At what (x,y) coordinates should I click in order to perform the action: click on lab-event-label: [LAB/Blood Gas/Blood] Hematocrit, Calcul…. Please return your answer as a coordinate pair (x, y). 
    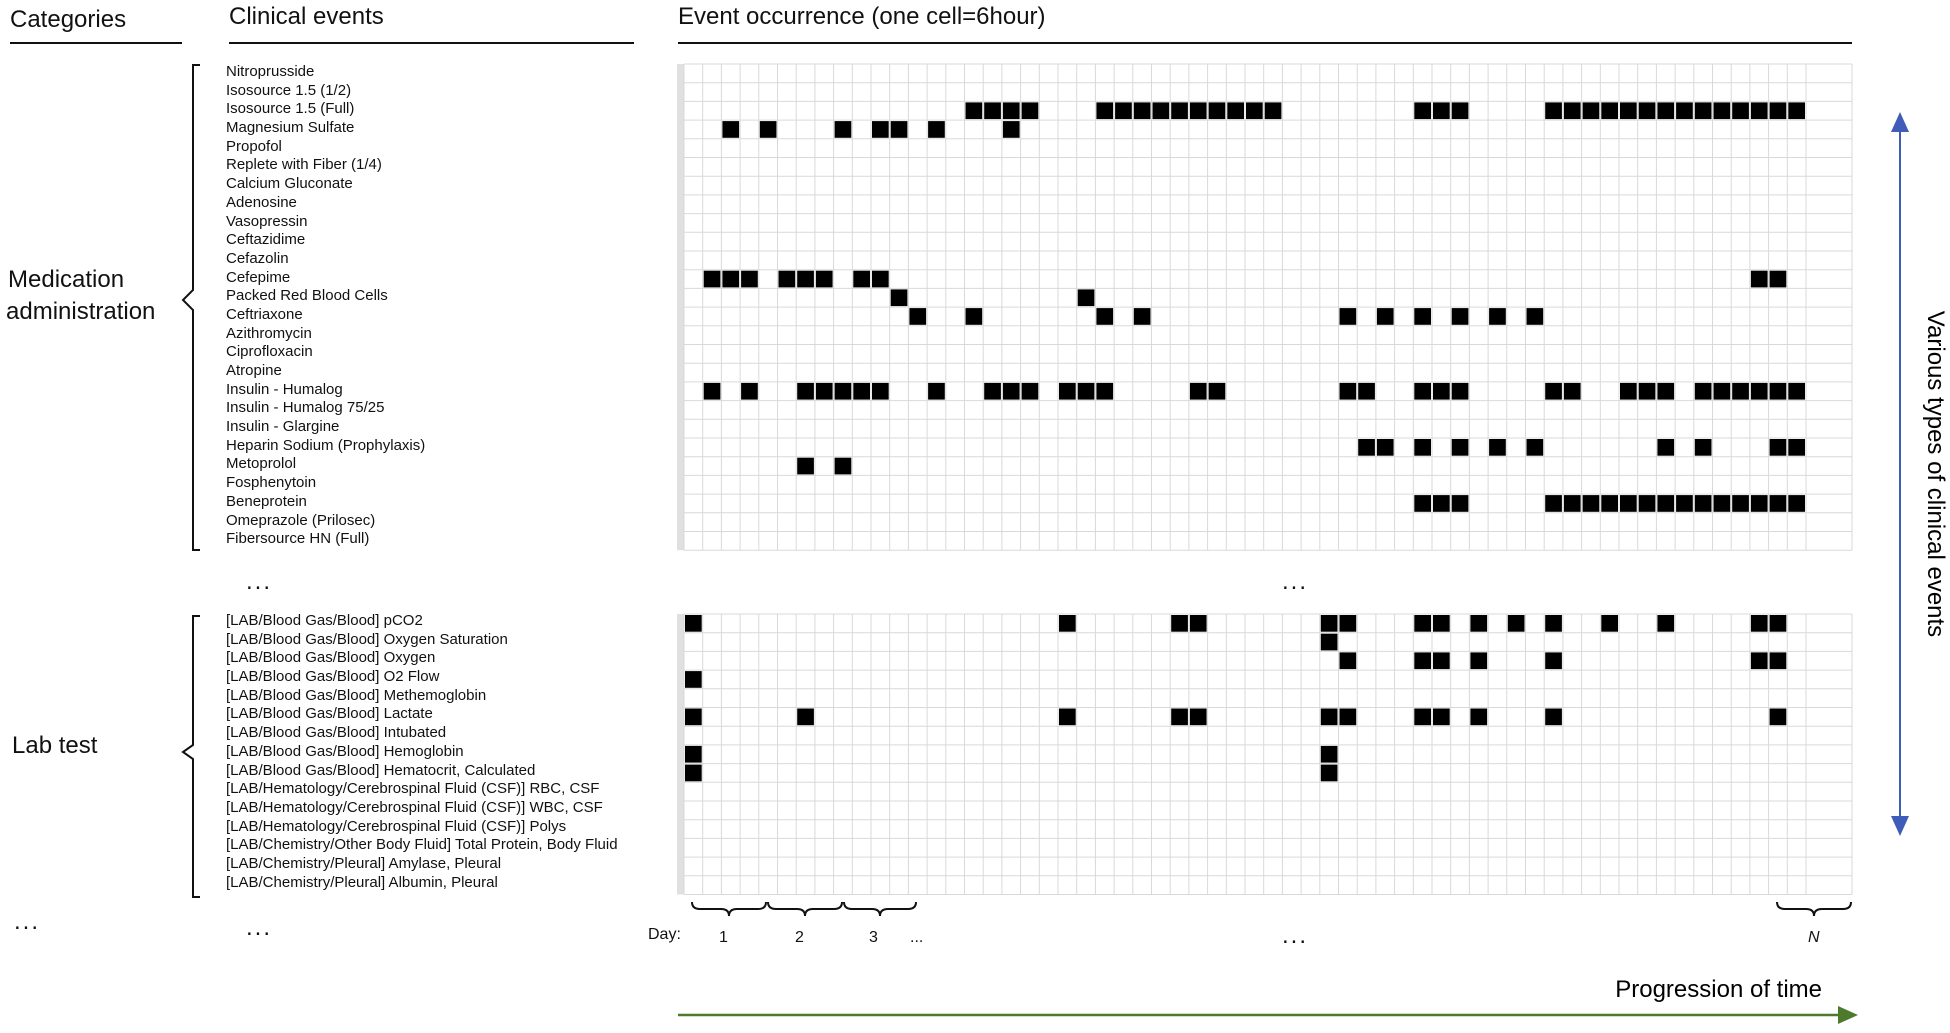
    Looking at the image, I should click on (381, 770).